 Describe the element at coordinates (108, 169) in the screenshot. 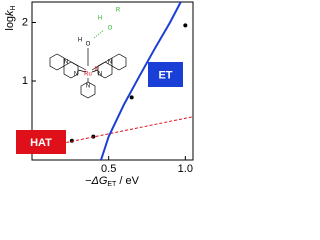

I see `x-tick-label: 0.5` at that location.